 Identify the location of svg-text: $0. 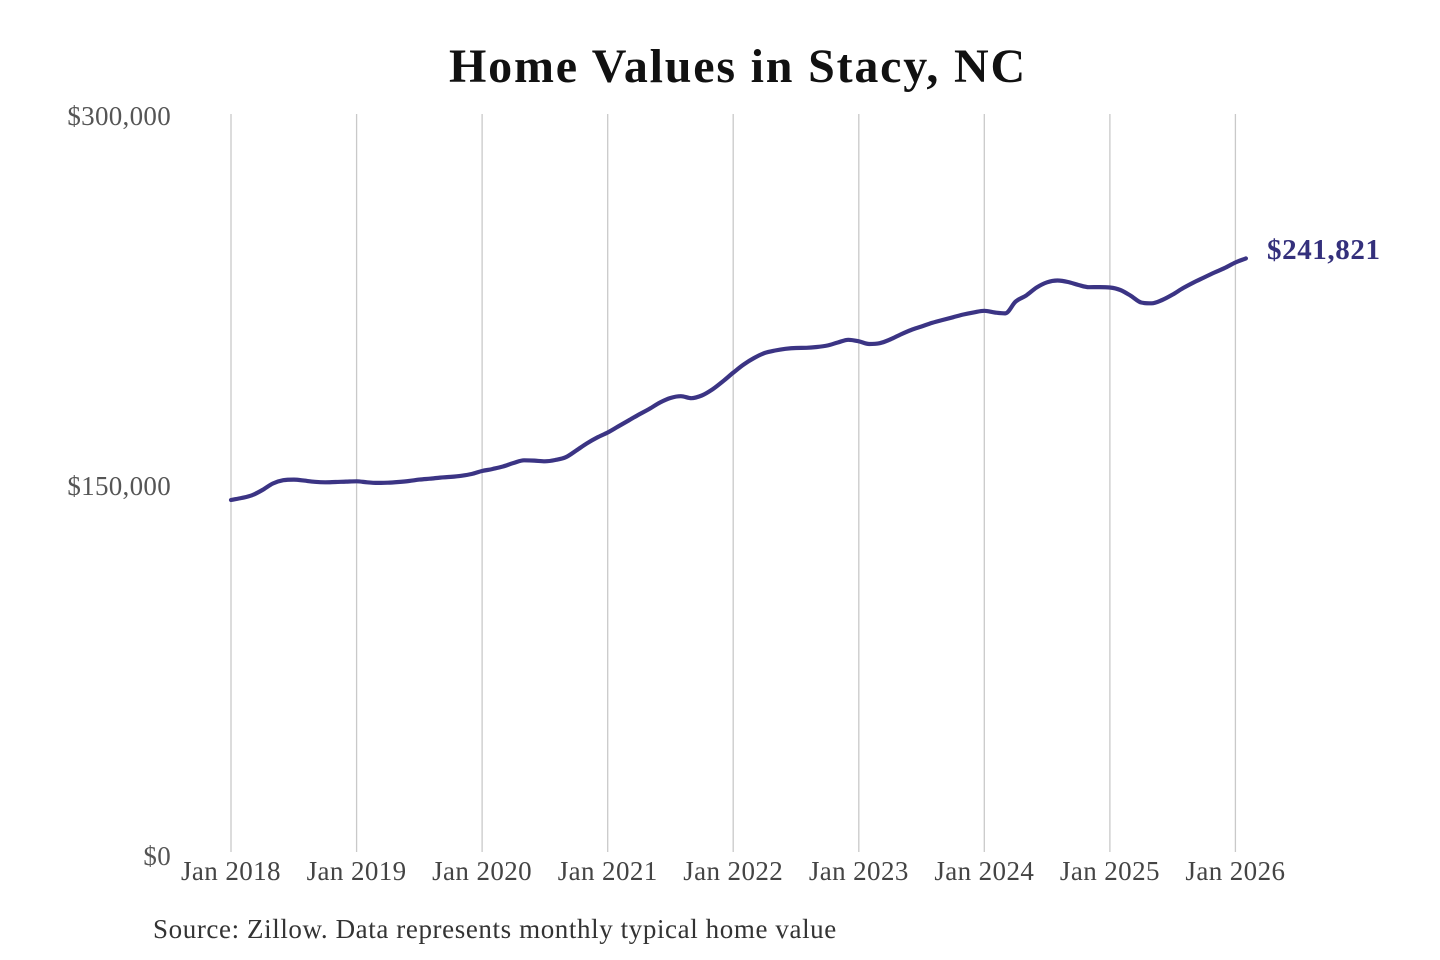
(157, 856).